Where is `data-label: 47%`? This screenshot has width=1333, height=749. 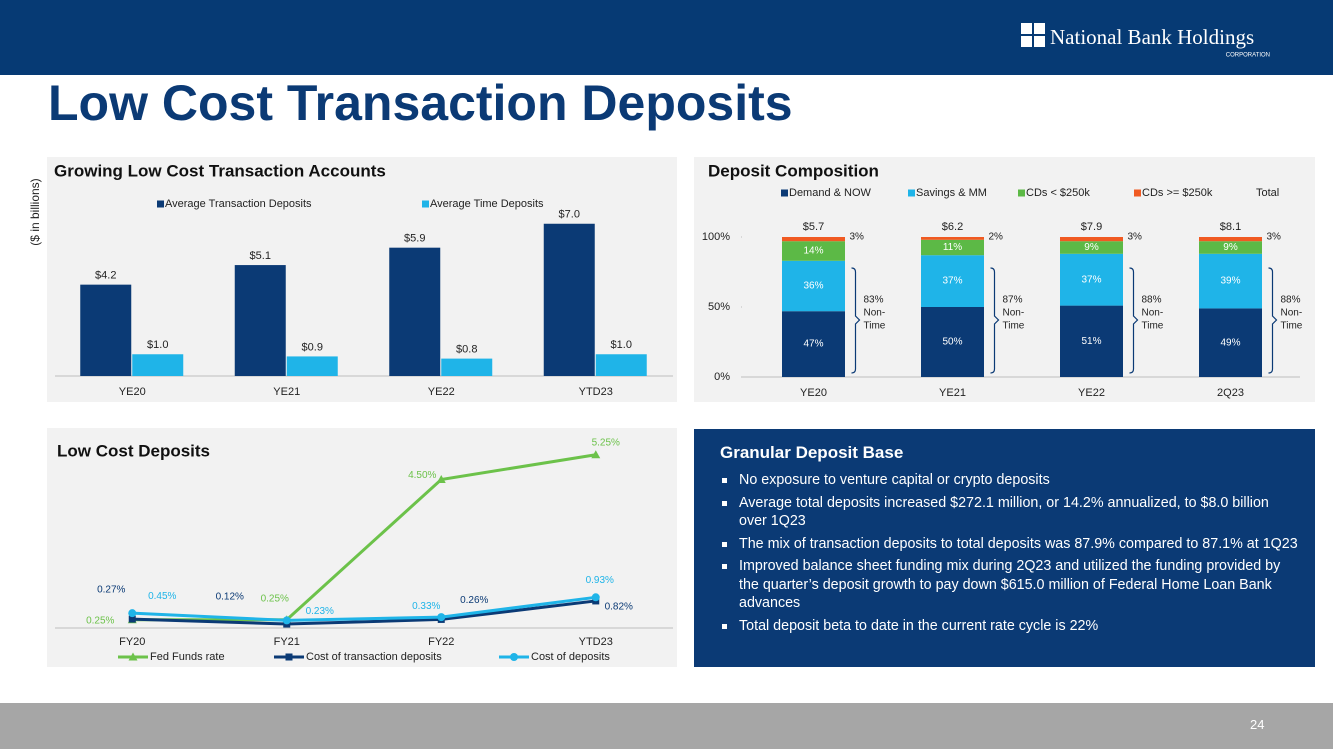 data-label: 47% is located at coordinates (813, 344).